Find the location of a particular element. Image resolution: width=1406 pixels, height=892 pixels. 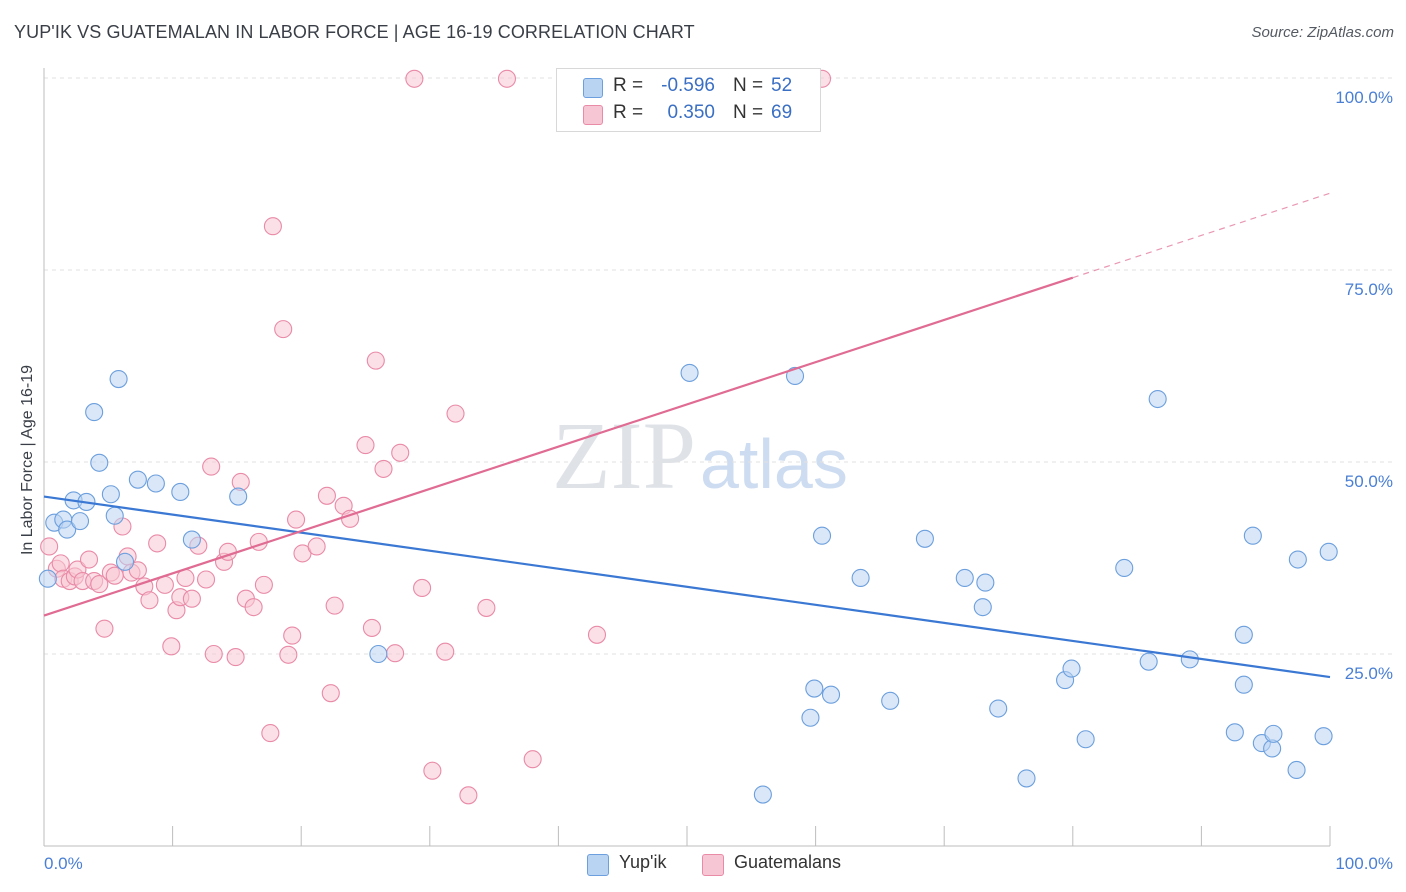

y-tick-label: 100.0% is located at coordinates (1364, 97).